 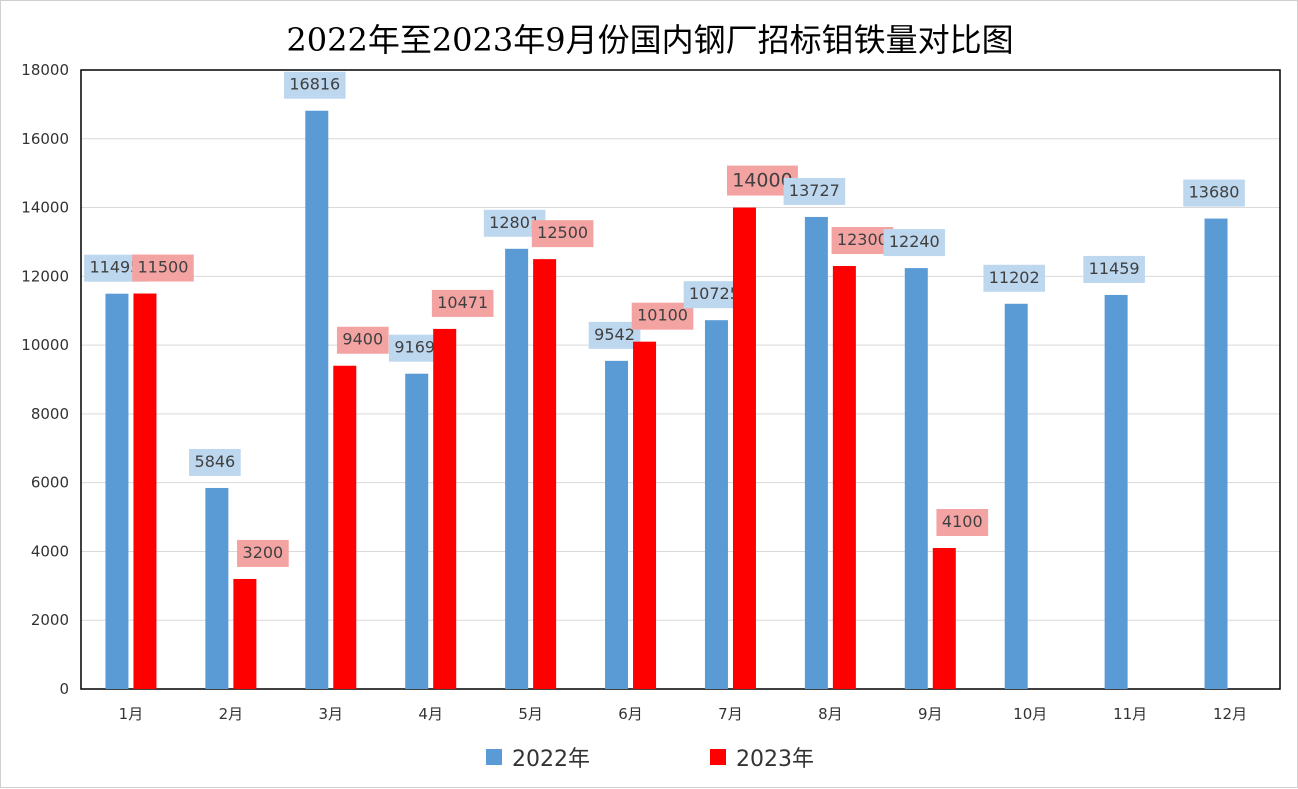 What do you see at coordinates (530, 714) in the screenshot?
I see `x-tick-label: 5月` at bounding box center [530, 714].